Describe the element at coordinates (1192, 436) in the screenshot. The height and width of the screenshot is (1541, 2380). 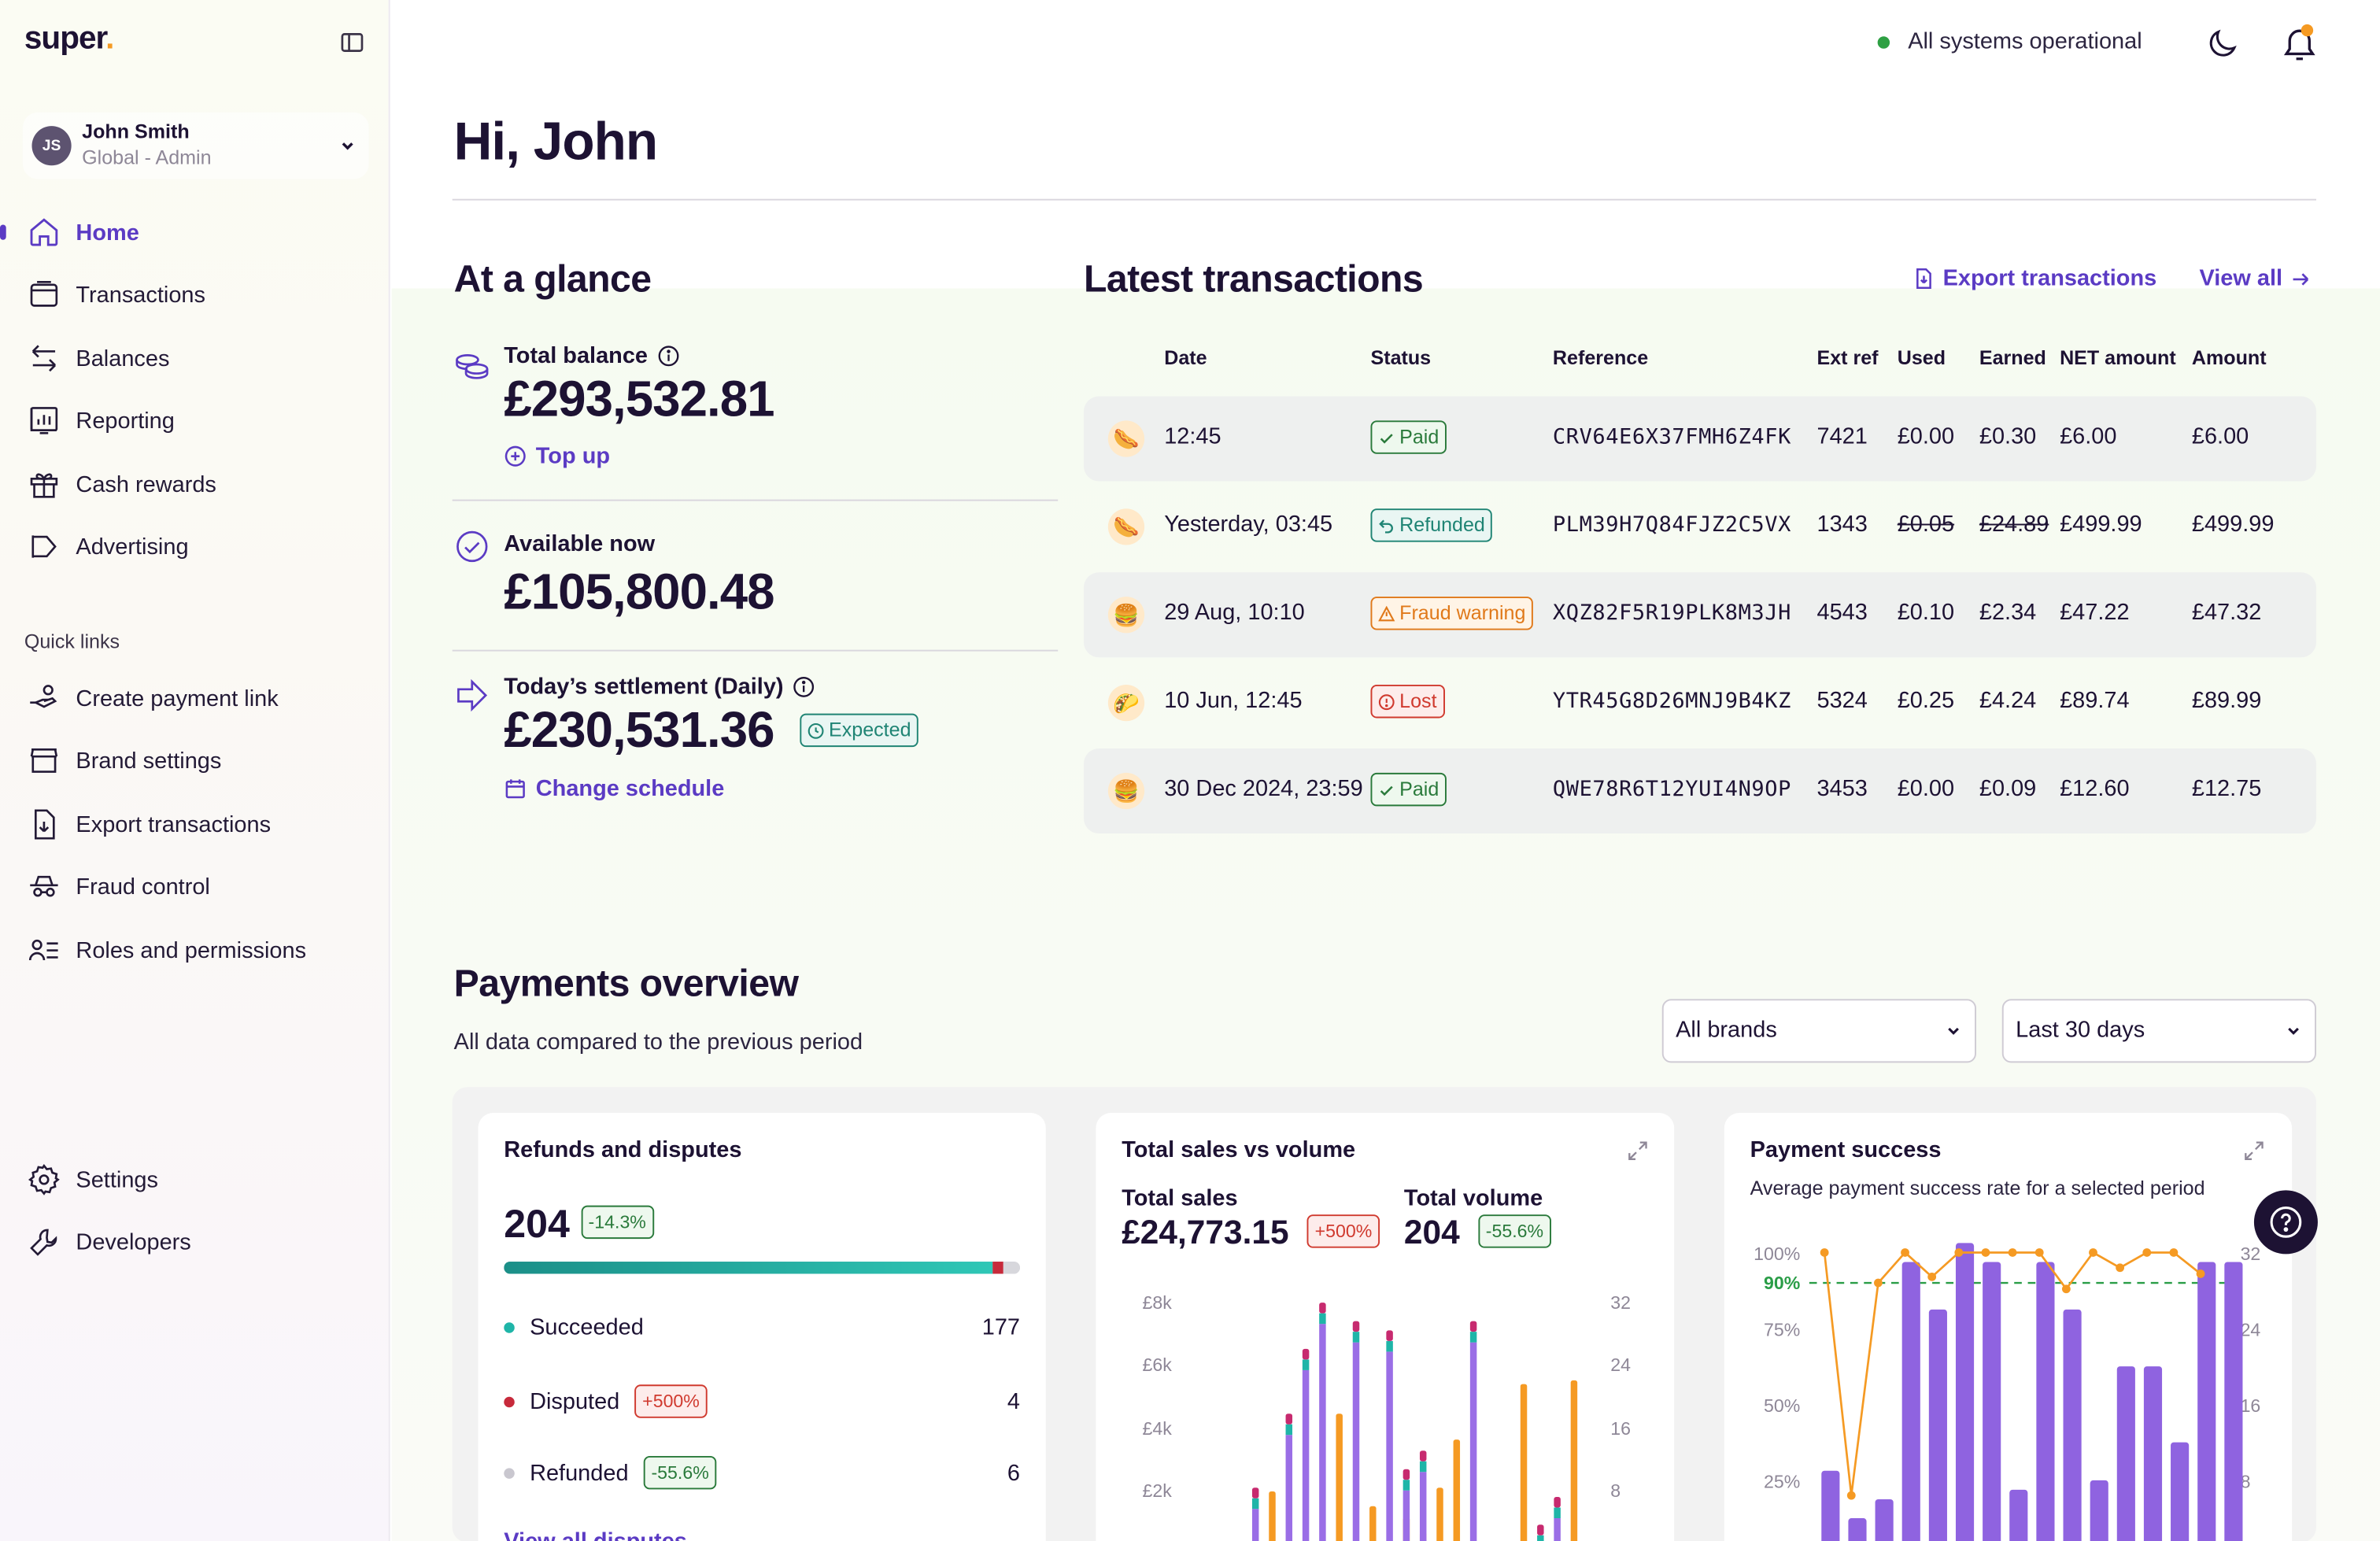
I see `row-date: 12:45` at that location.